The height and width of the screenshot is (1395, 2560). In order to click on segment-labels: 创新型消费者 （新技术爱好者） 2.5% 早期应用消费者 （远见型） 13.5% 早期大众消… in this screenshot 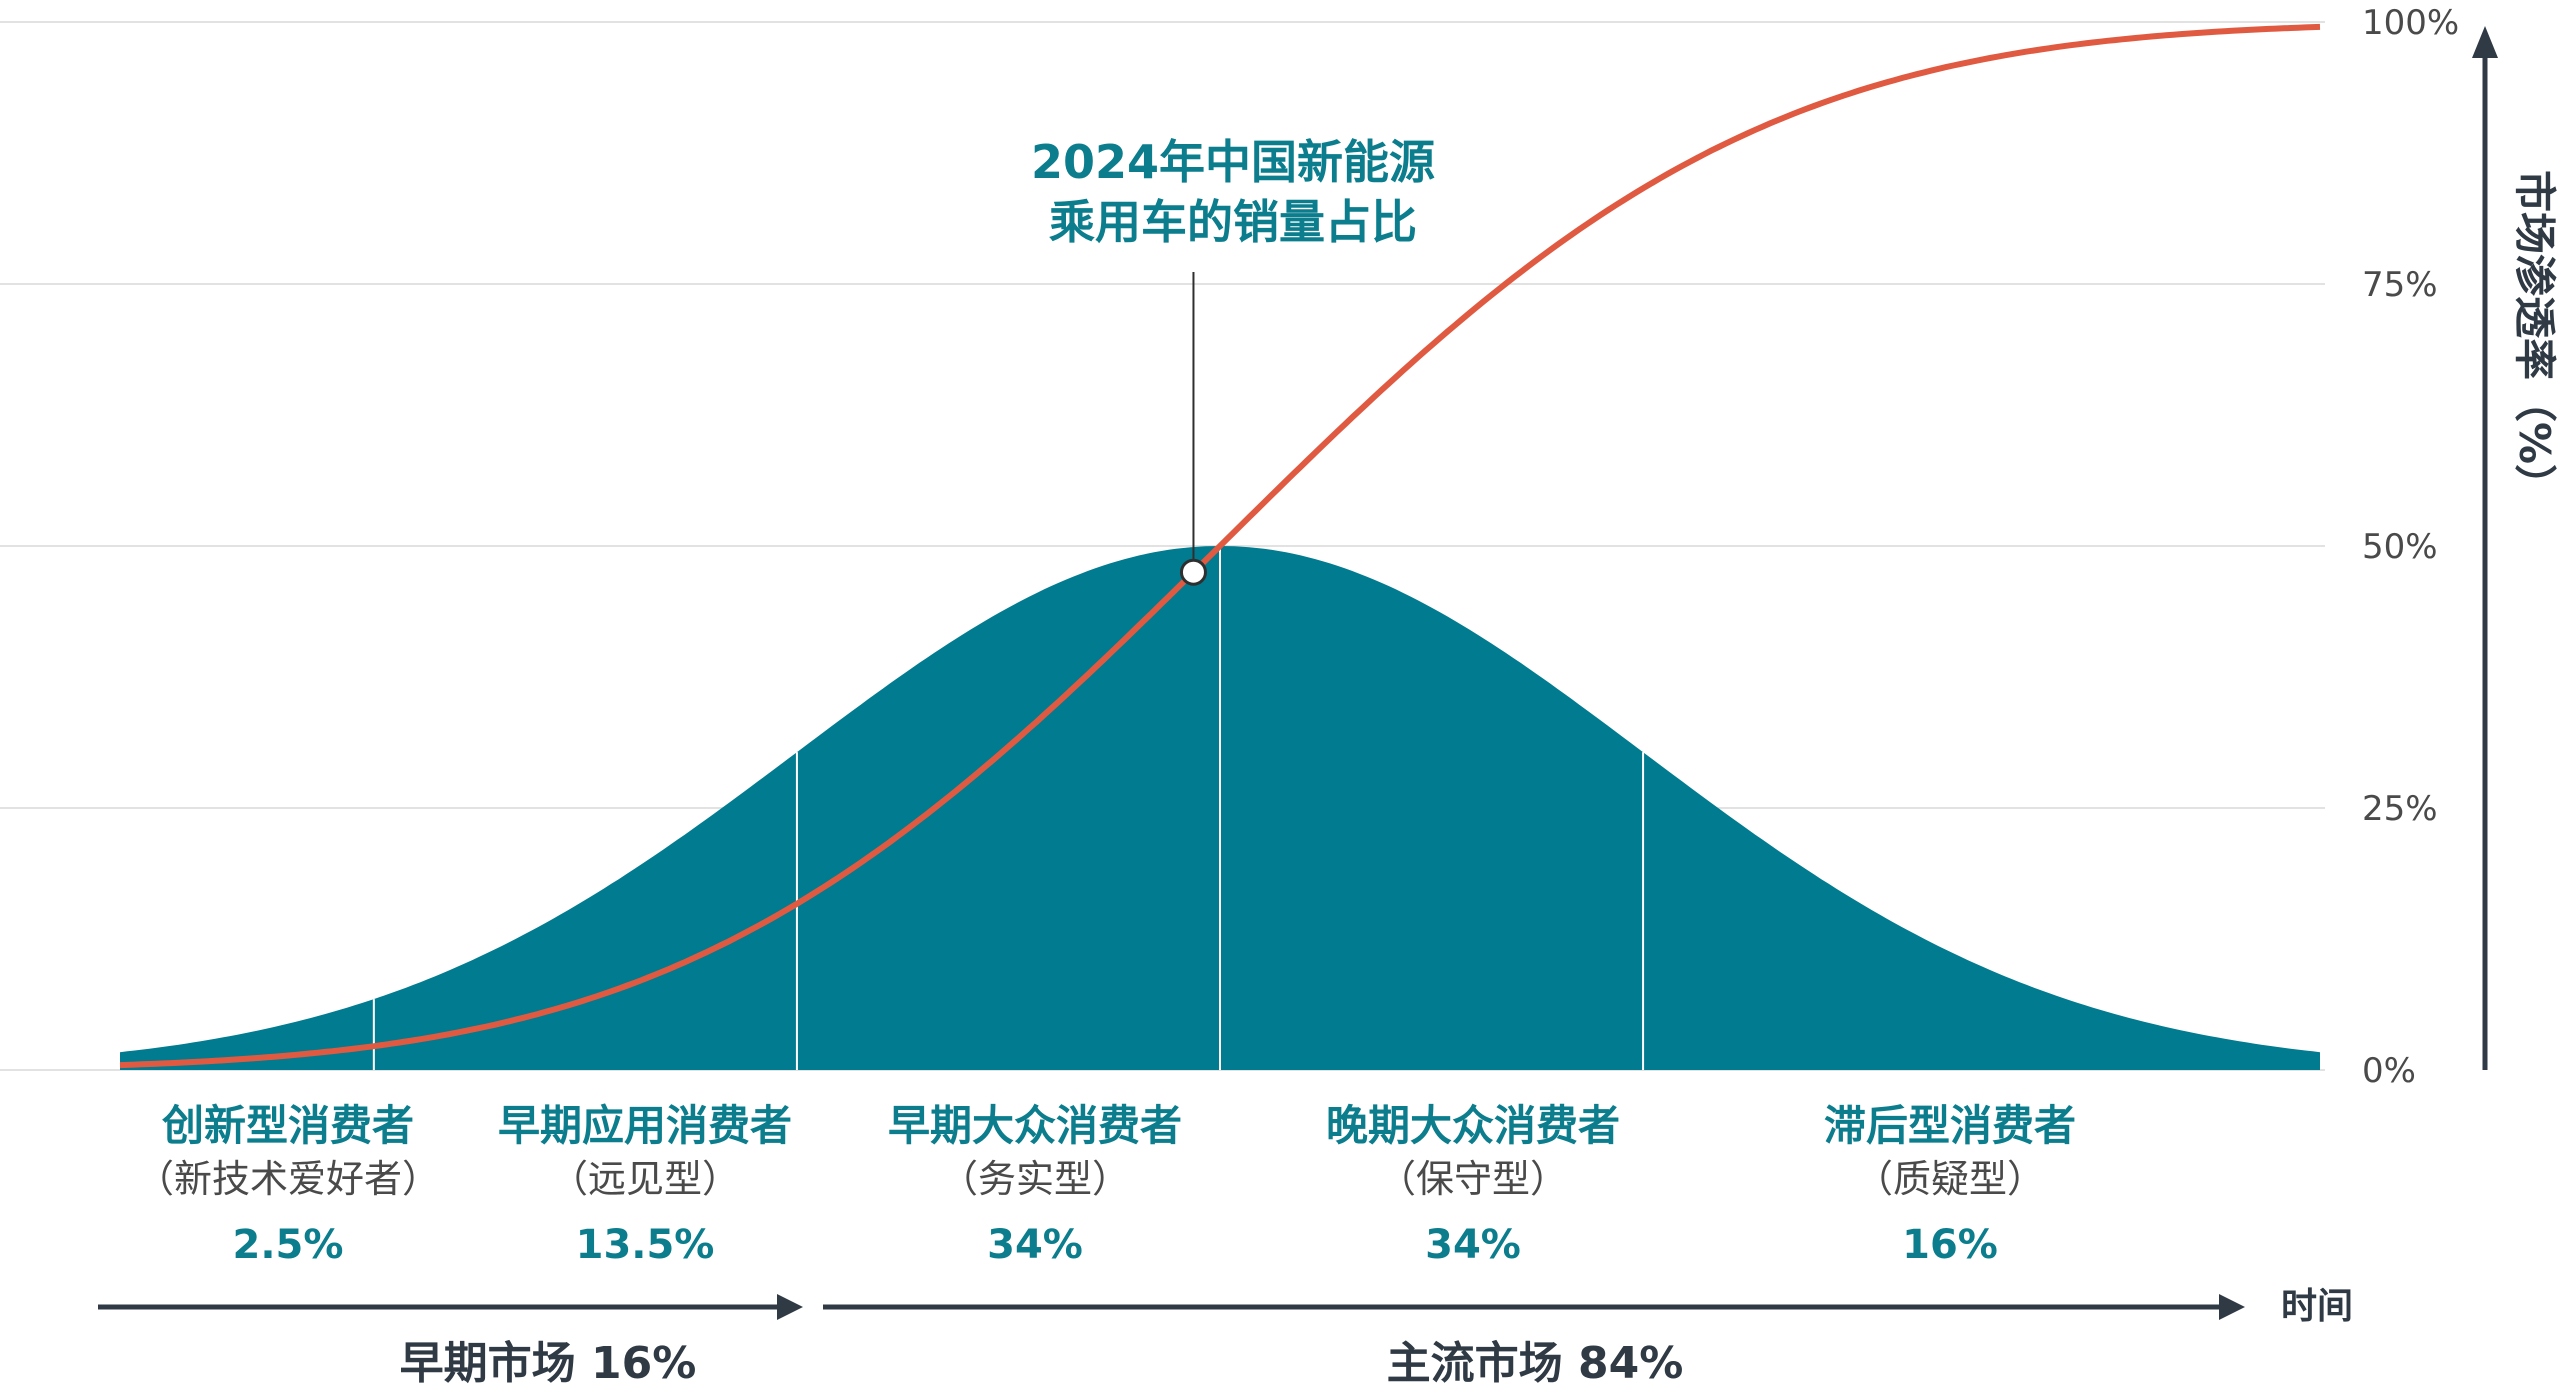, I will do `click(1106, 1184)`.